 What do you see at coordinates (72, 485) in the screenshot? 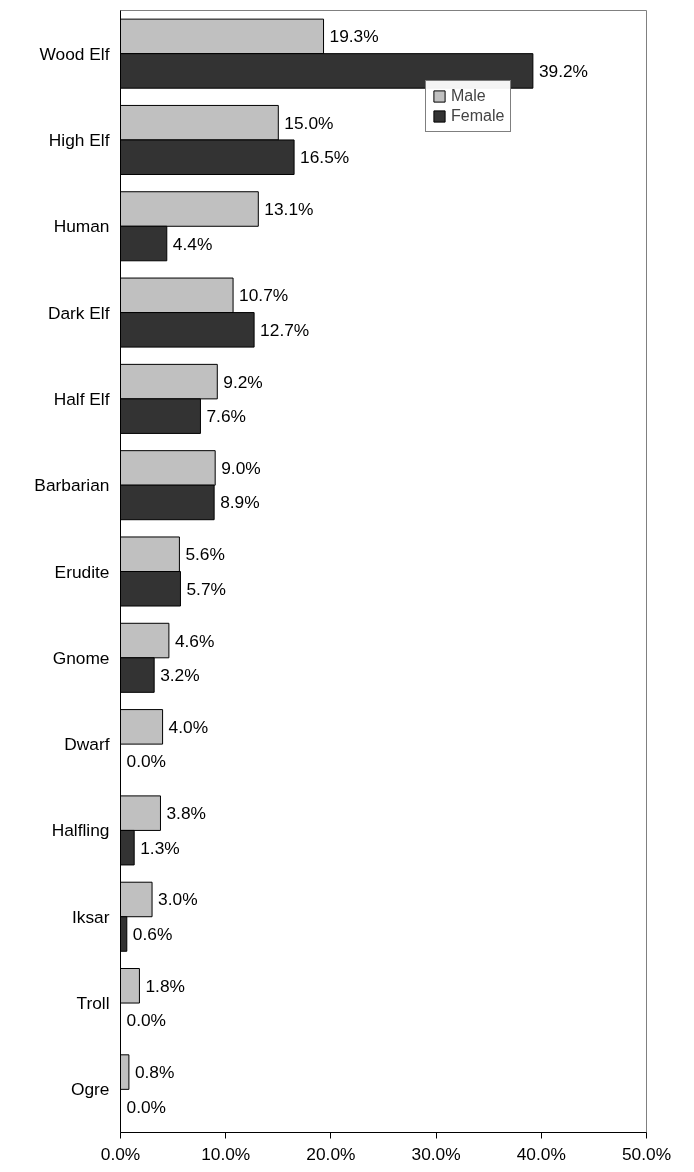
I see `y-tick-label: Barbarian` at bounding box center [72, 485].